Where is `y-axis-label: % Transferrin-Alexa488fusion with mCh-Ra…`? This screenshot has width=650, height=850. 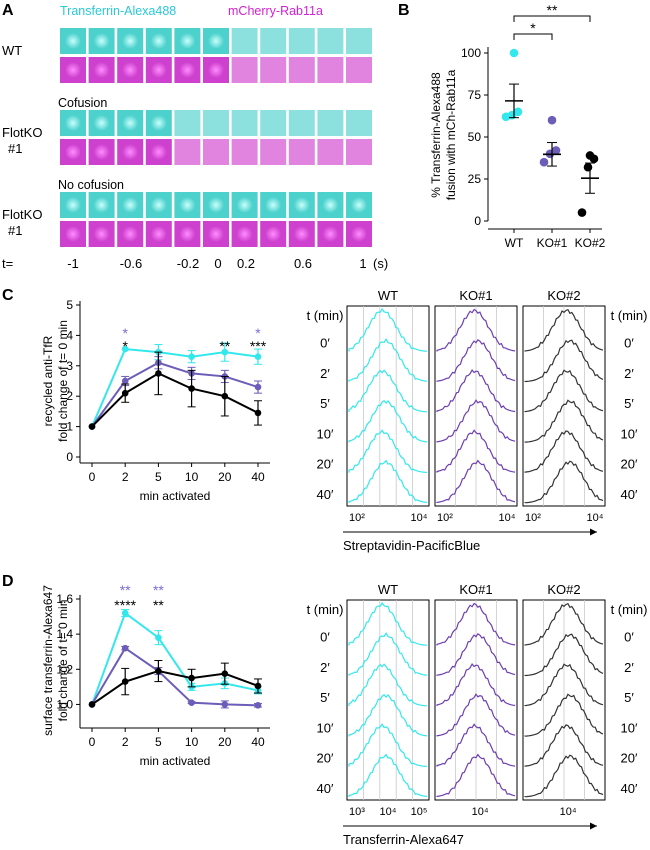
y-axis-label: % Transferrin-Alexa488fusion with mCh-Ra… is located at coordinates (443, 134).